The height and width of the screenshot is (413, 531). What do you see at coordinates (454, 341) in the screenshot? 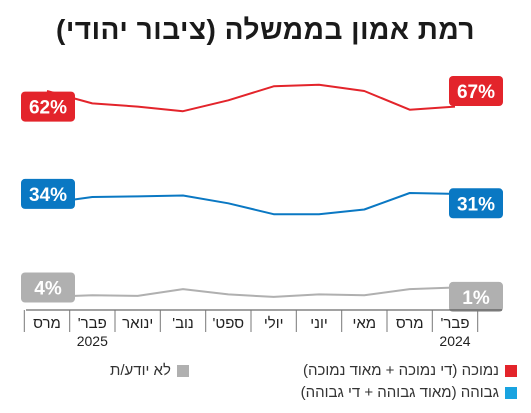
I see `x-year-label: 2024` at bounding box center [454, 341].